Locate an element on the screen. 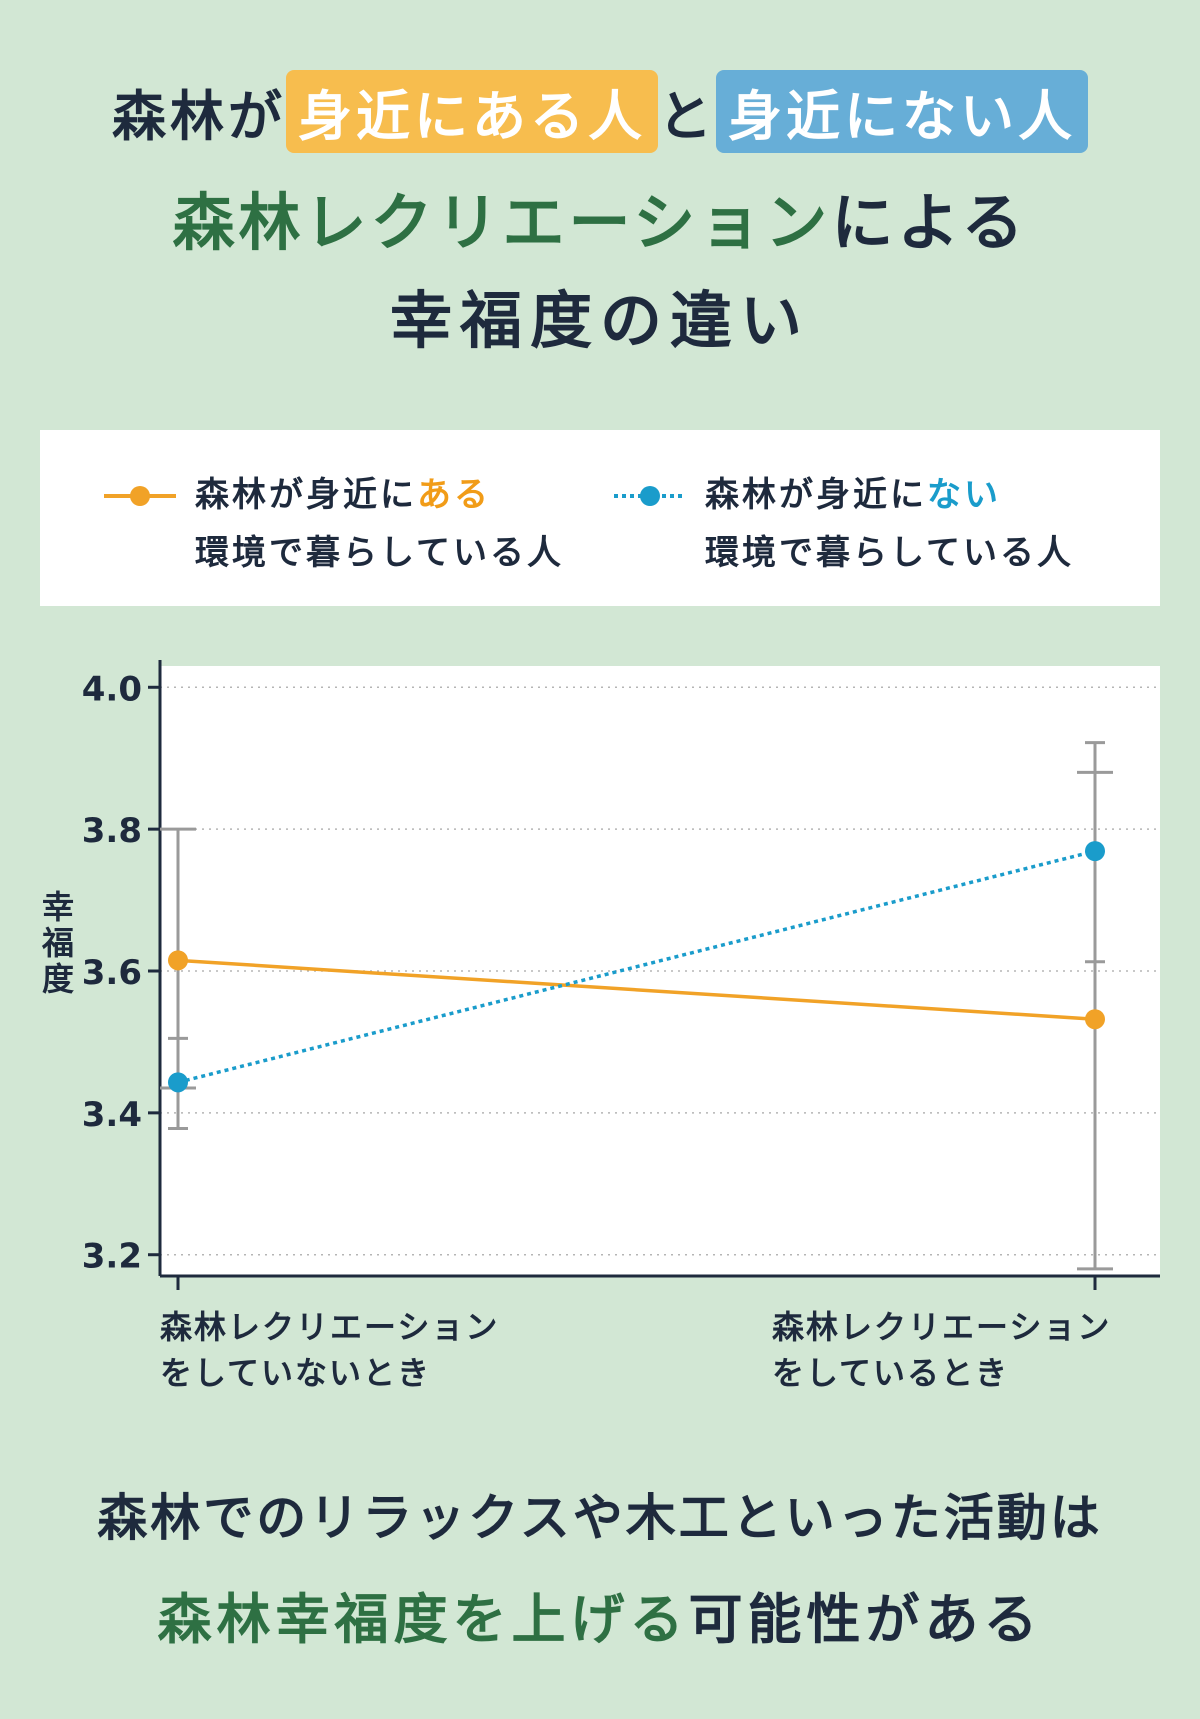 The width and height of the screenshot is (1200, 1719). y-axis-label: 幸 is located at coordinates (58, 907).